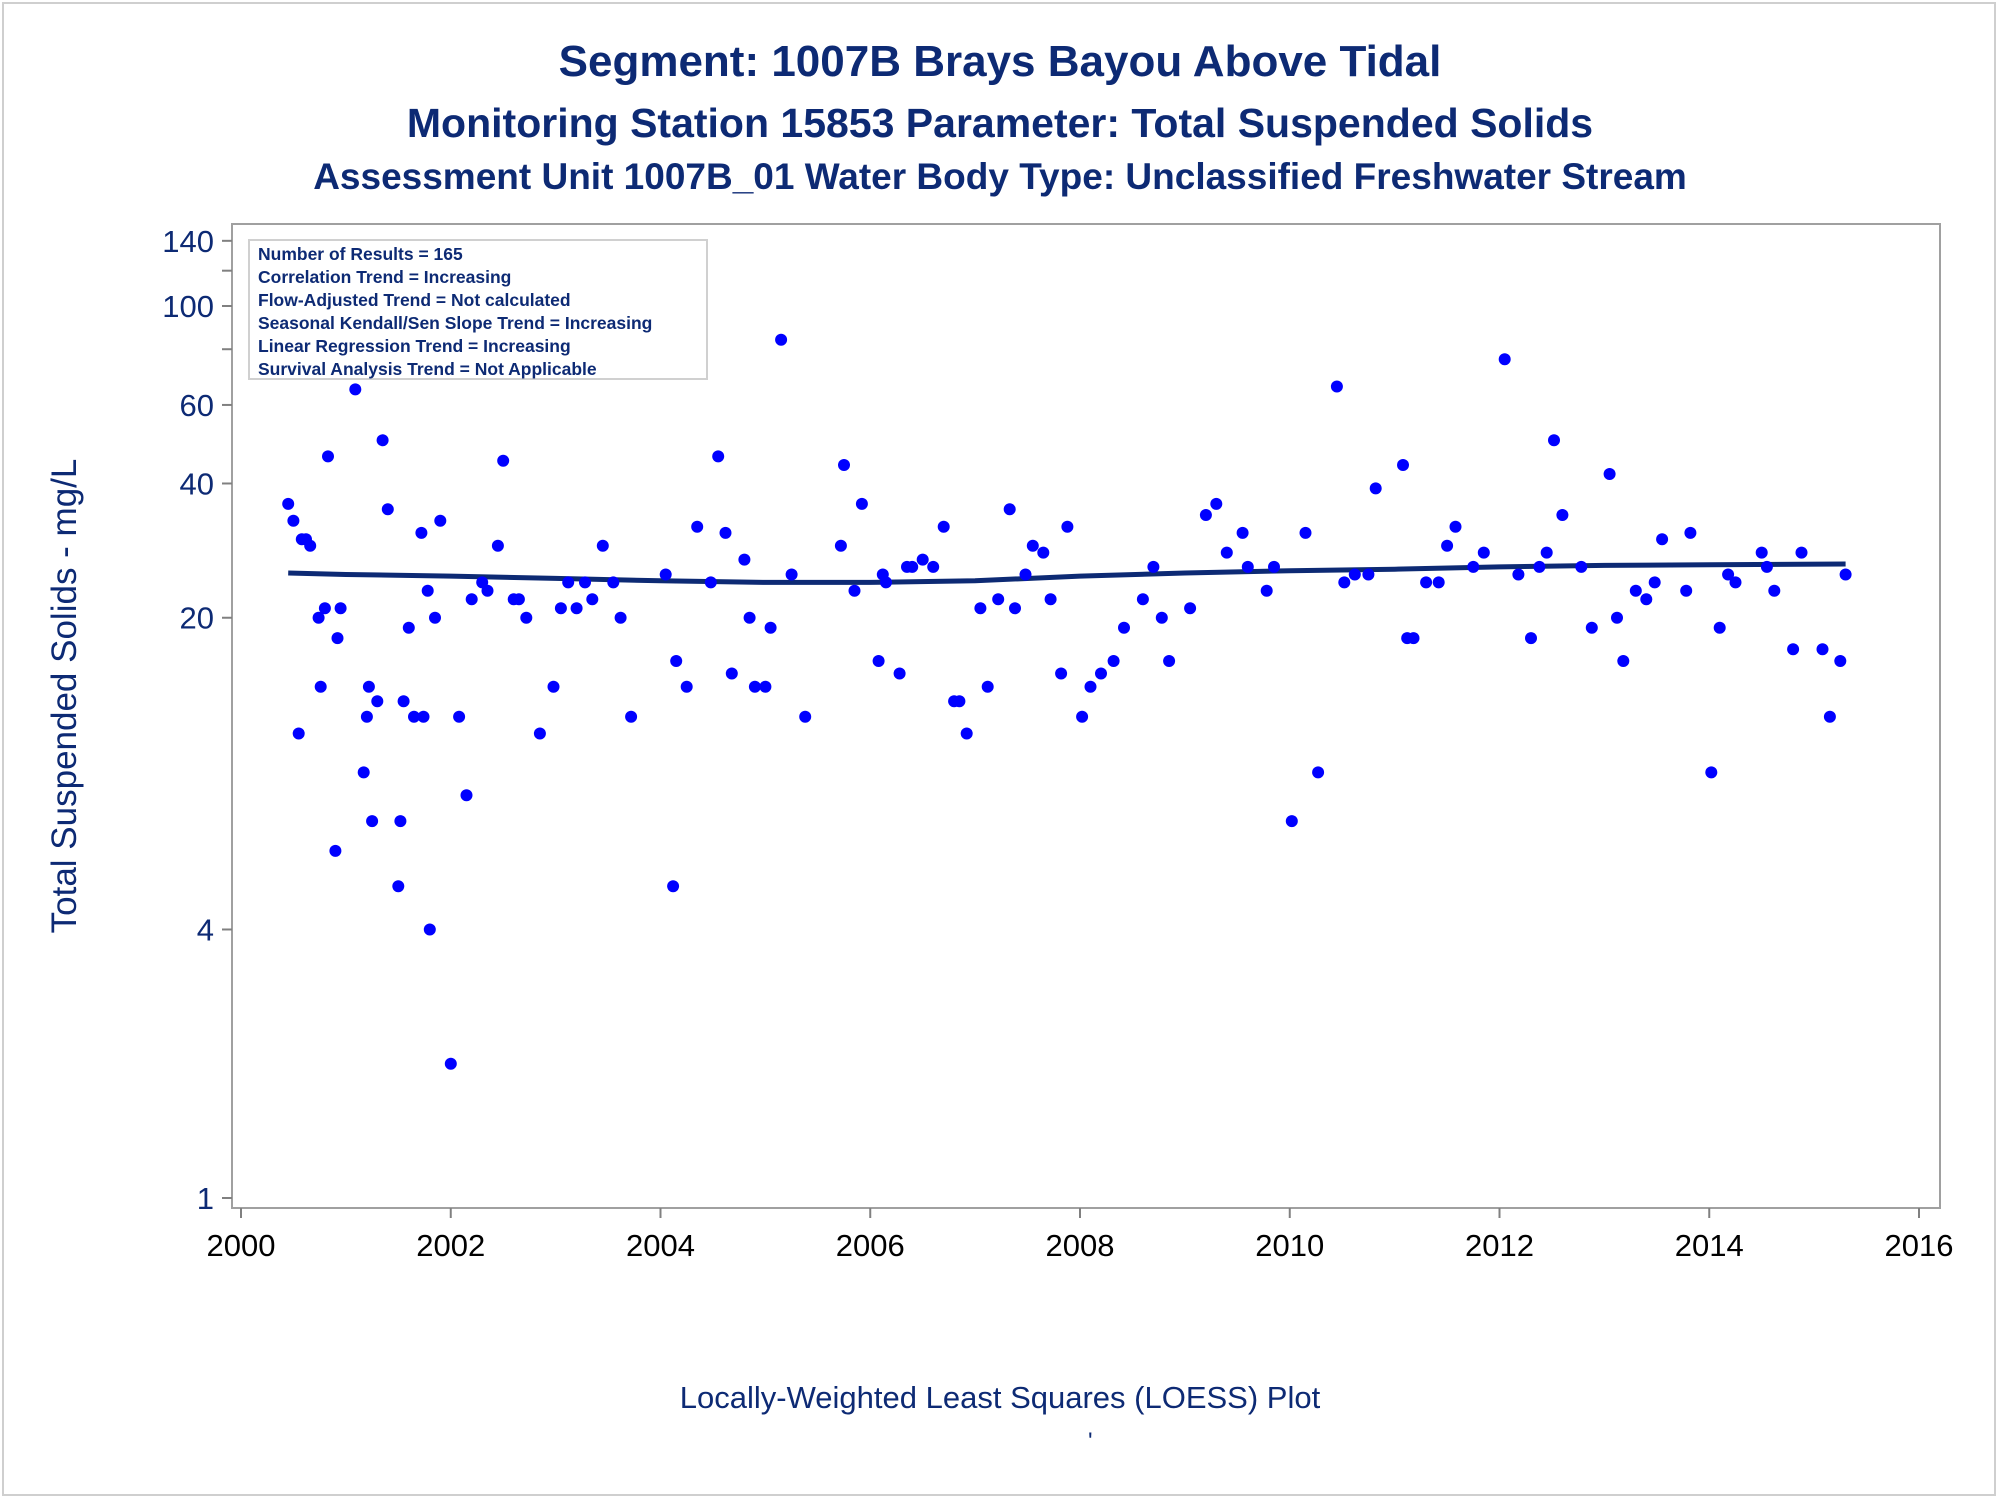 The width and height of the screenshot is (2000, 1500). Describe the element at coordinates (1080, 1245) in the screenshot. I see `x-tick-label-2008: 2008` at that location.